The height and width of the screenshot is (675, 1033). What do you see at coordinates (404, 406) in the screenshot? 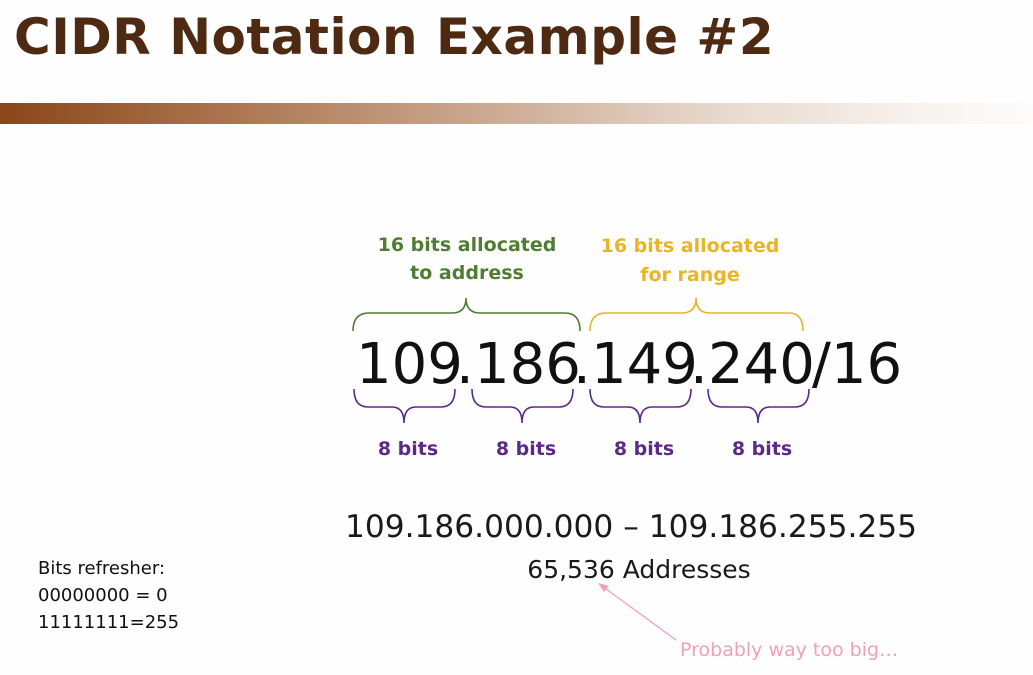
I see `octet-1-brace` at bounding box center [404, 406].